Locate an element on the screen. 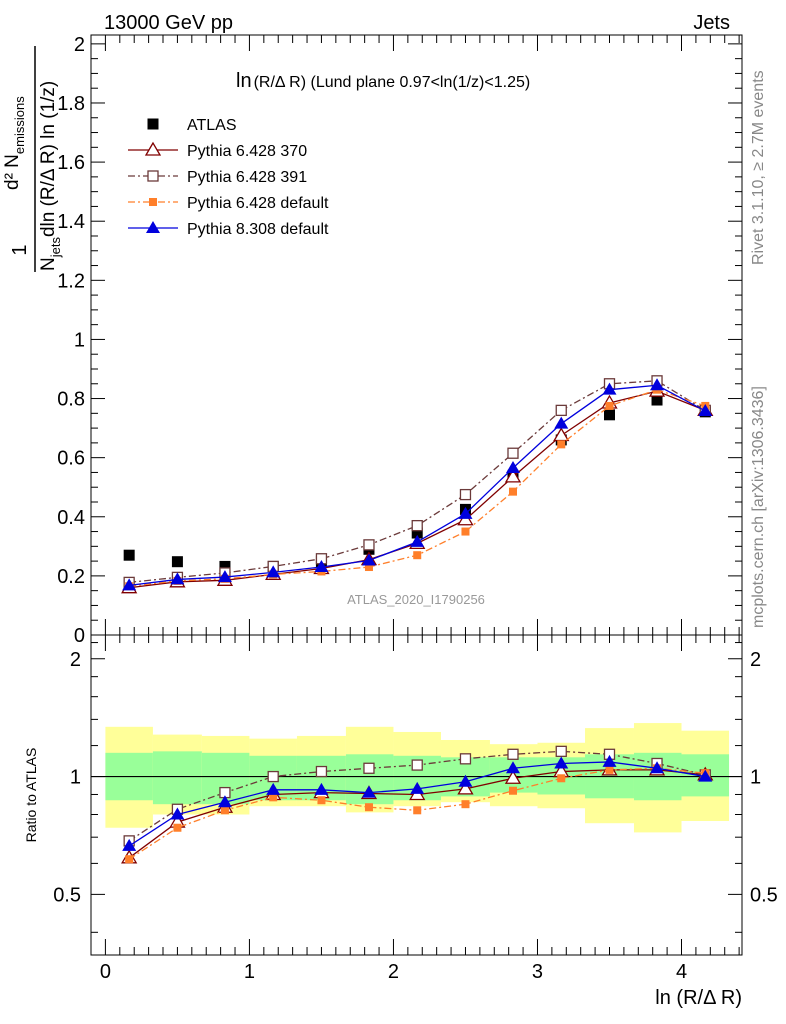 Image resolution: width=786 pixels, height=1024 pixels. main-y-tick-label: 1 is located at coordinates (79, 340).